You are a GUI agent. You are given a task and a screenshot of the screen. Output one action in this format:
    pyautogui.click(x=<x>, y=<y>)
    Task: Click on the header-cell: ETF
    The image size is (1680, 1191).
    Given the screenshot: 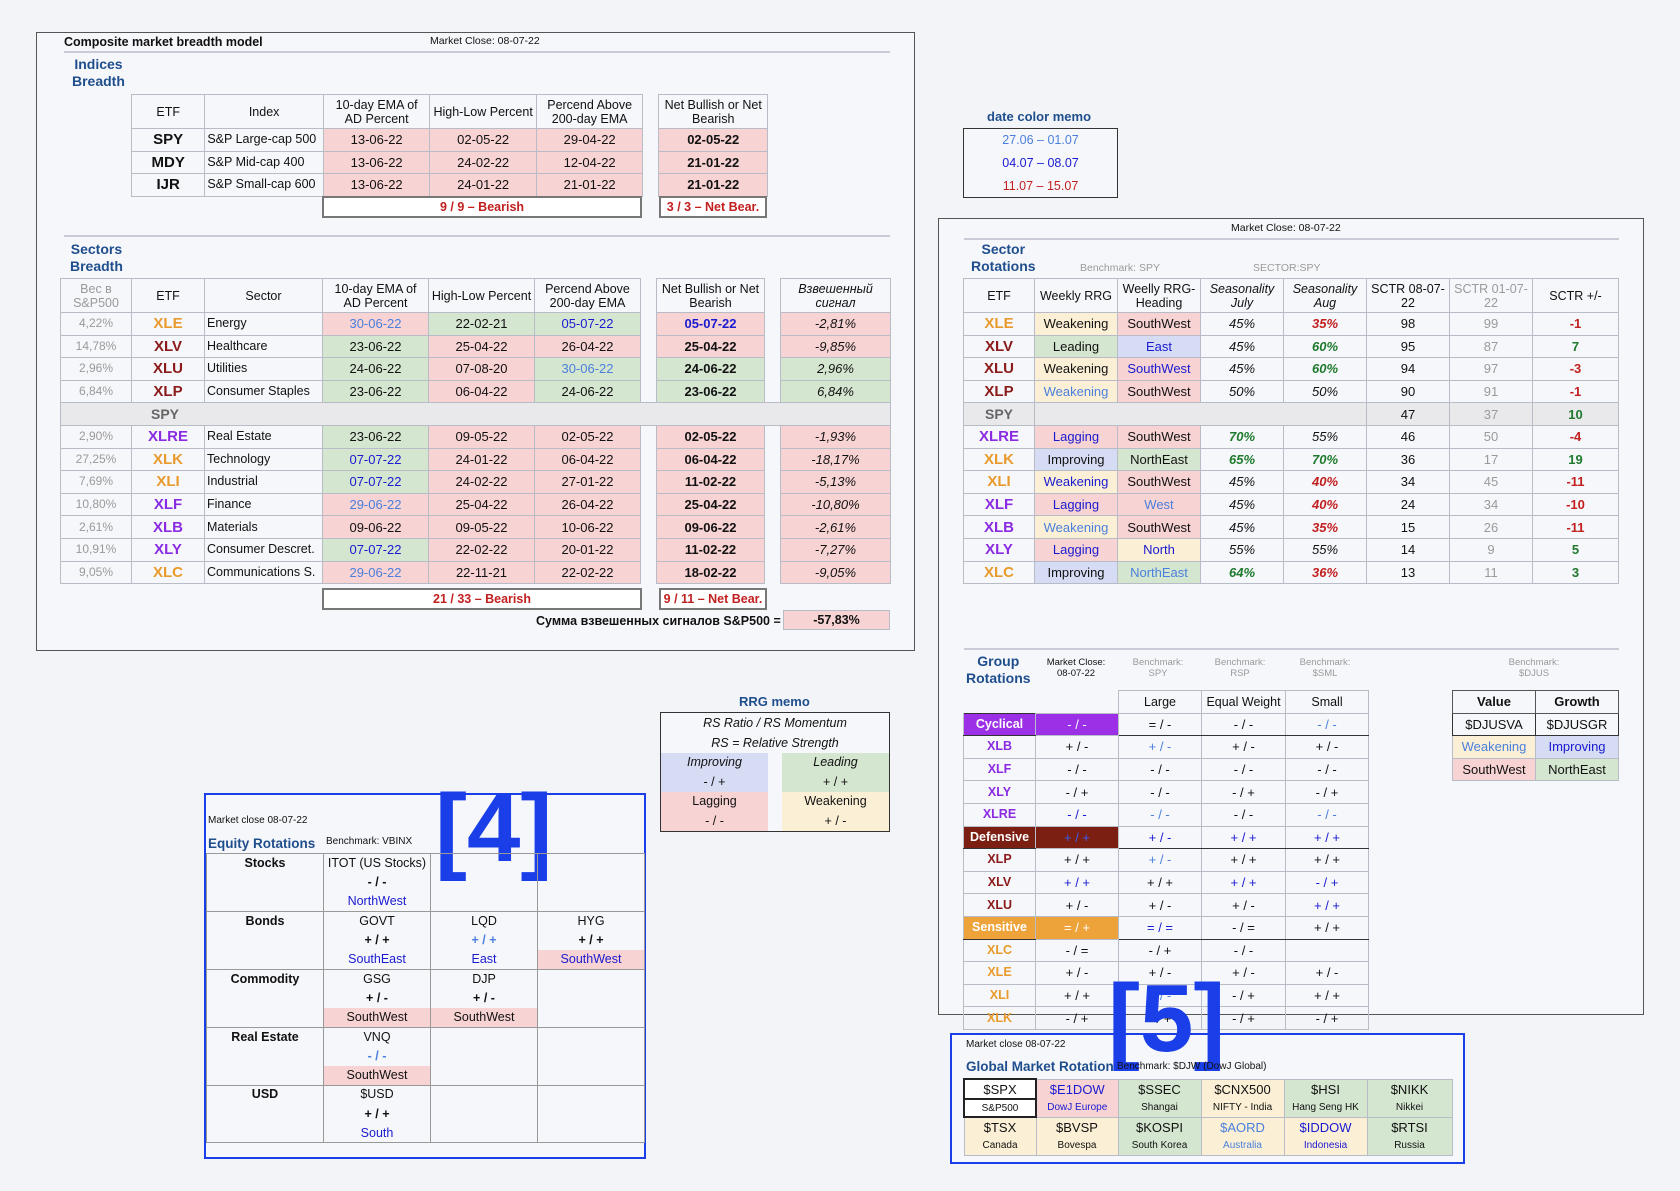 What is the action you would take?
    pyautogui.click(x=168, y=295)
    